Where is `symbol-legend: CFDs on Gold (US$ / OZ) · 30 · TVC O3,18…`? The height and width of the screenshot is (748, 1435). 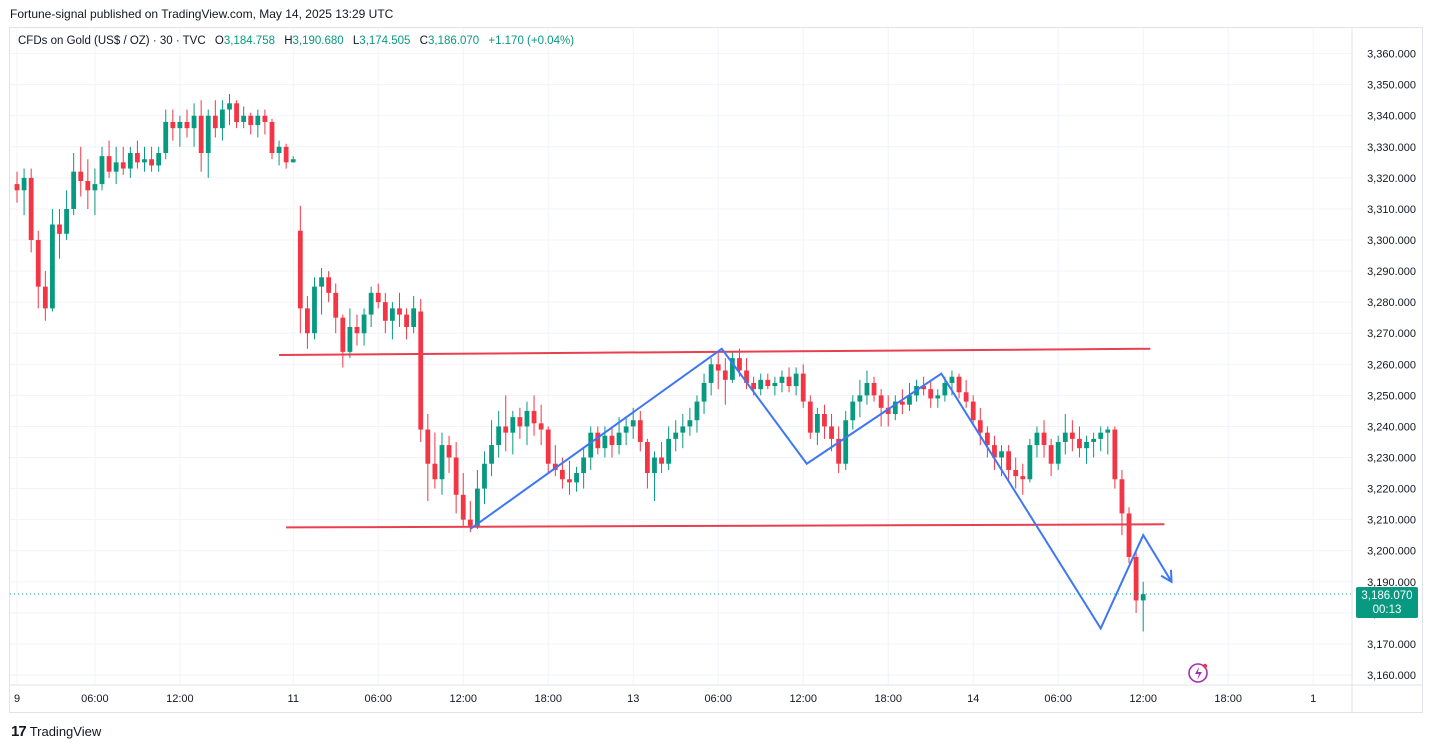 symbol-legend: CFDs on Gold (US$ / OZ) · 30 · TVC O3,18… is located at coordinates (296, 41).